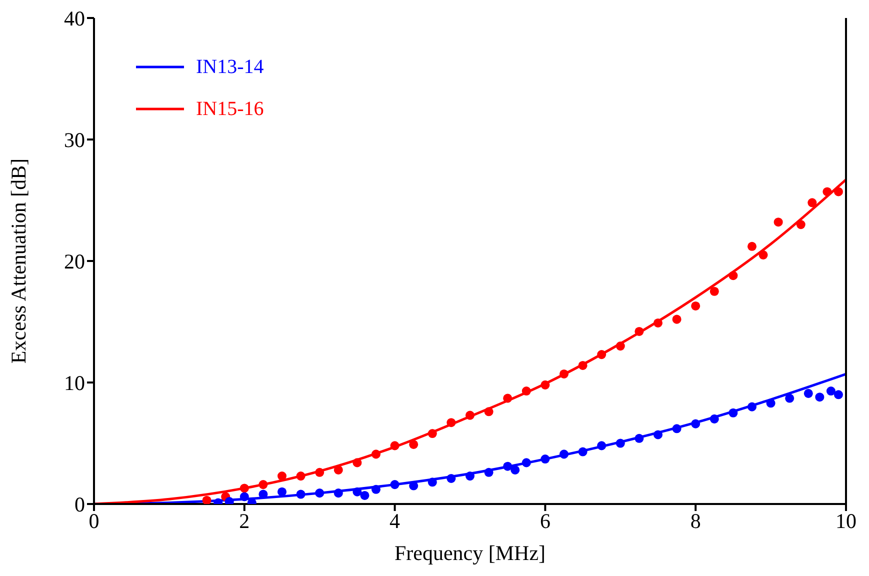 The width and height of the screenshot is (869, 576). What do you see at coordinates (74, 382) in the screenshot?
I see `y-tick-label: 10` at bounding box center [74, 382].